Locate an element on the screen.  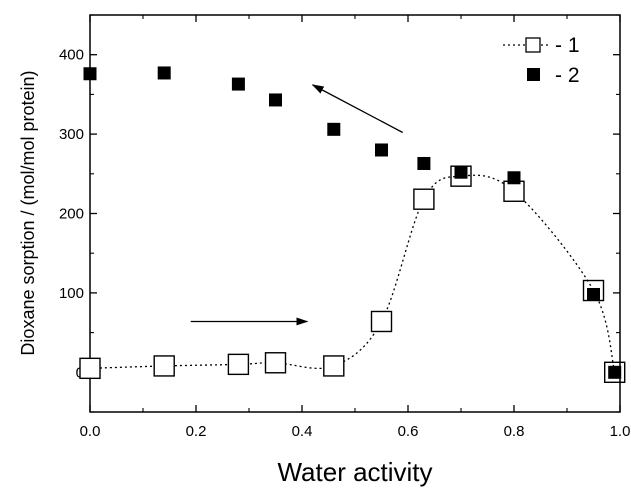
x-tick-label: 0.8 is located at coordinates (514, 431).